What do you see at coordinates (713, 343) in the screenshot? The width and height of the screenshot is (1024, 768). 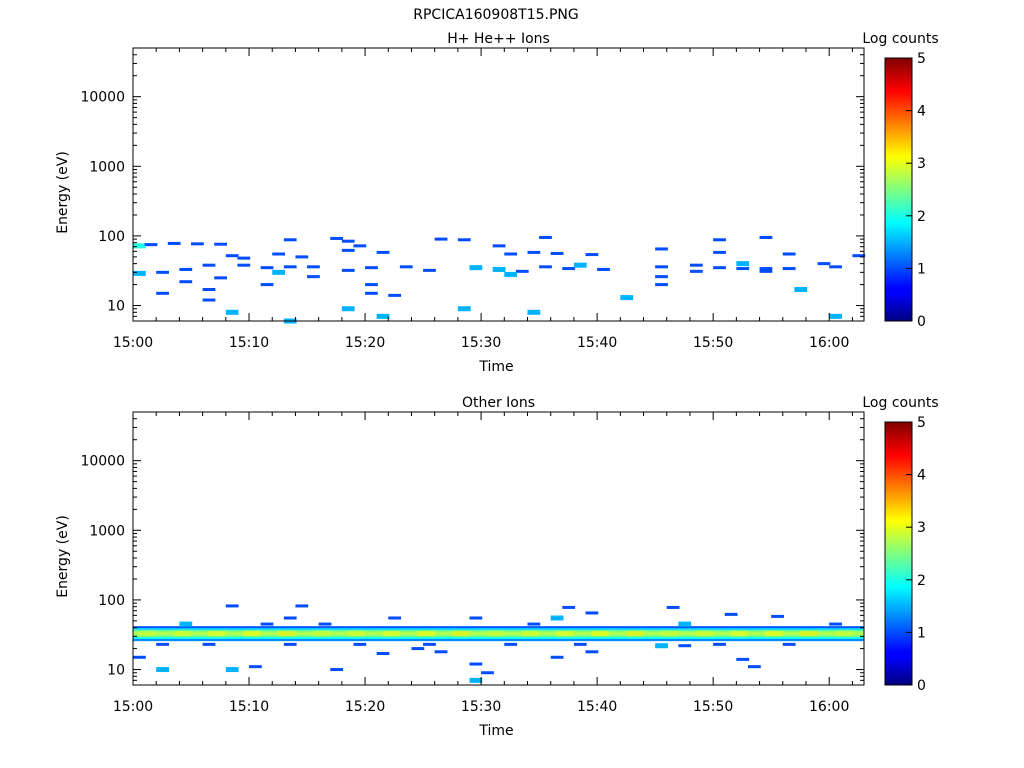 I see `x-tick-label: 15:50` at bounding box center [713, 343].